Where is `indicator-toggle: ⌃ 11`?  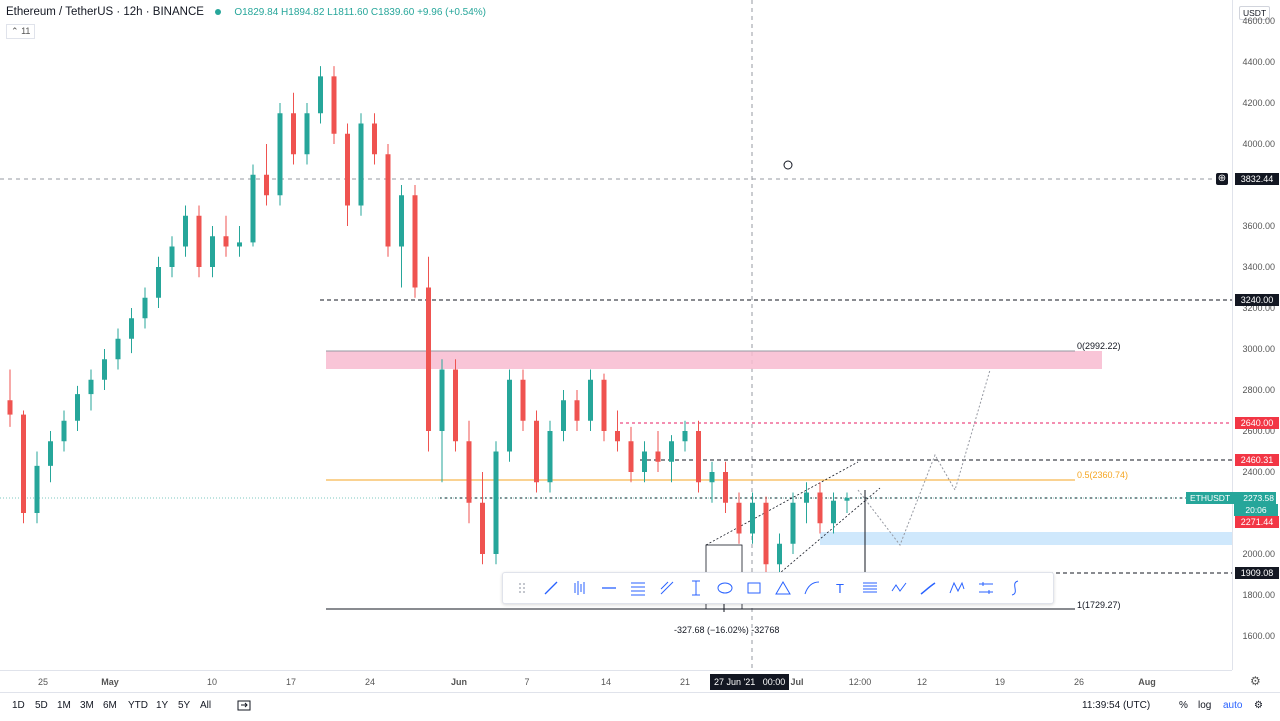 indicator-toggle: ⌃ 11 is located at coordinates (21, 31).